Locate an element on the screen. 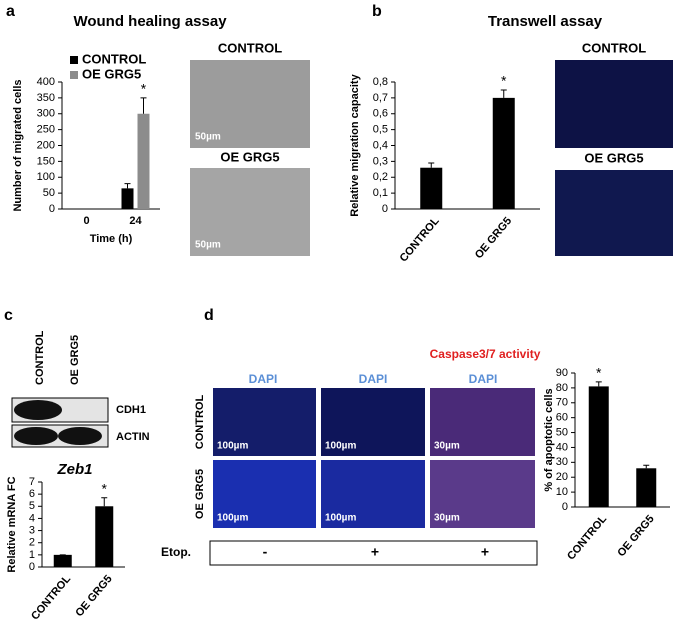 The image size is (685, 628). y-tick-label: 0,3 is located at coordinates (380, 161).